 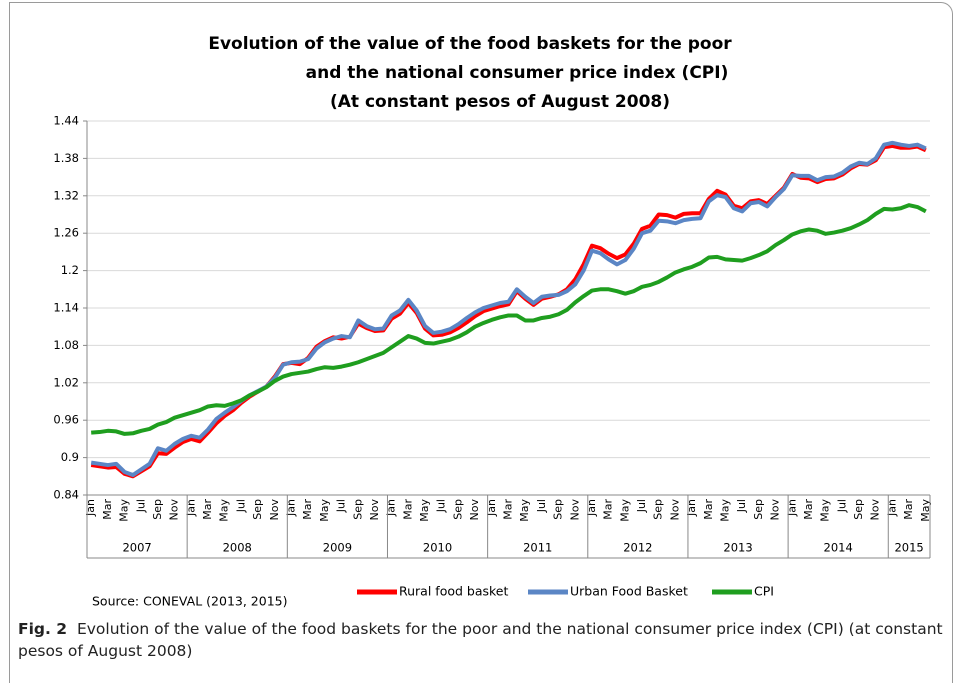 I want to click on legend-label: CPI, so click(x=764, y=591).